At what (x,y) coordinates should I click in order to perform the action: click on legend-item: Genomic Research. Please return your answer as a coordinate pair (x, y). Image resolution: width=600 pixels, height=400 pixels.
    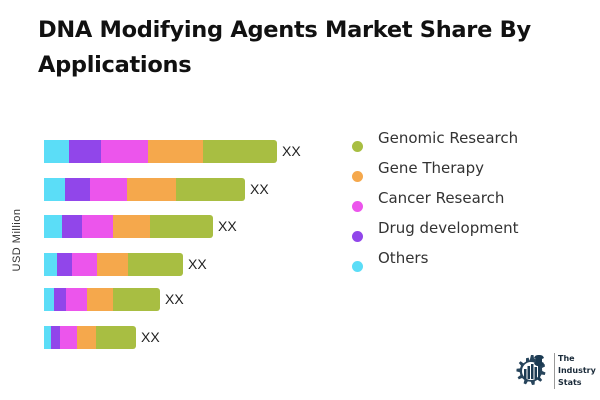
    Looking at the image, I should click on (460, 143).